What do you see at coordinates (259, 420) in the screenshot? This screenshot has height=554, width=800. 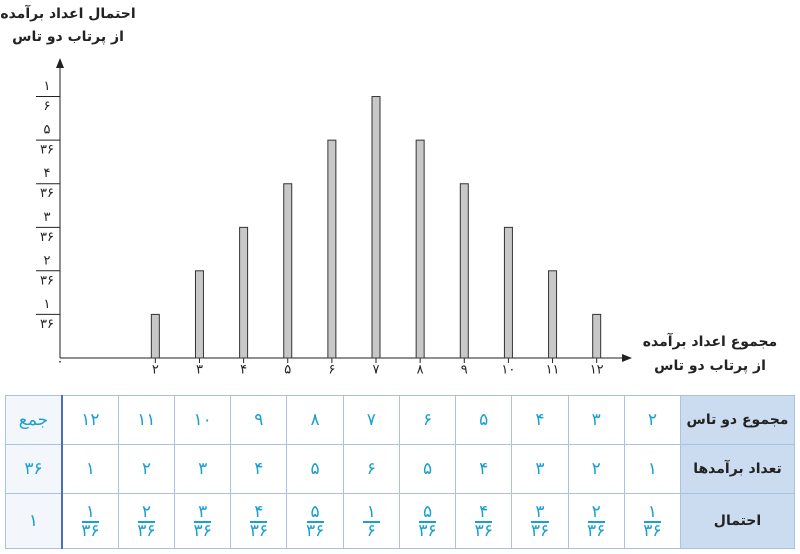 I see `table-cell: ۹` at bounding box center [259, 420].